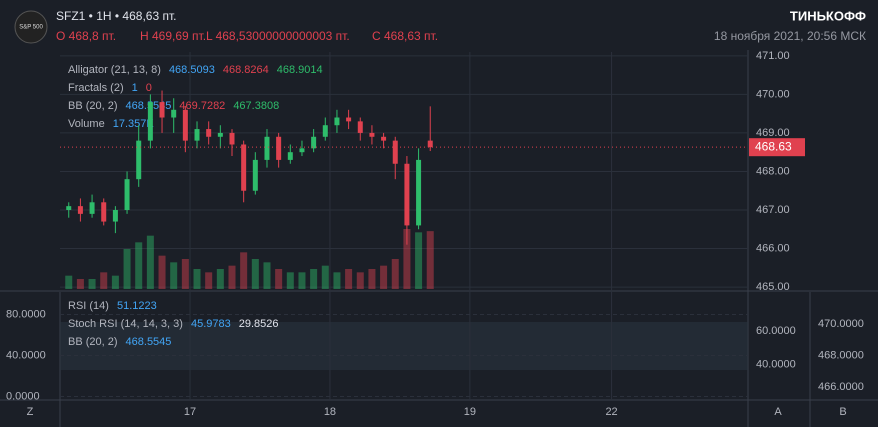  What do you see at coordinates (96, 88) in the screenshot?
I see `legend-label: Fractals (2)` at bounding box center [96, 88].